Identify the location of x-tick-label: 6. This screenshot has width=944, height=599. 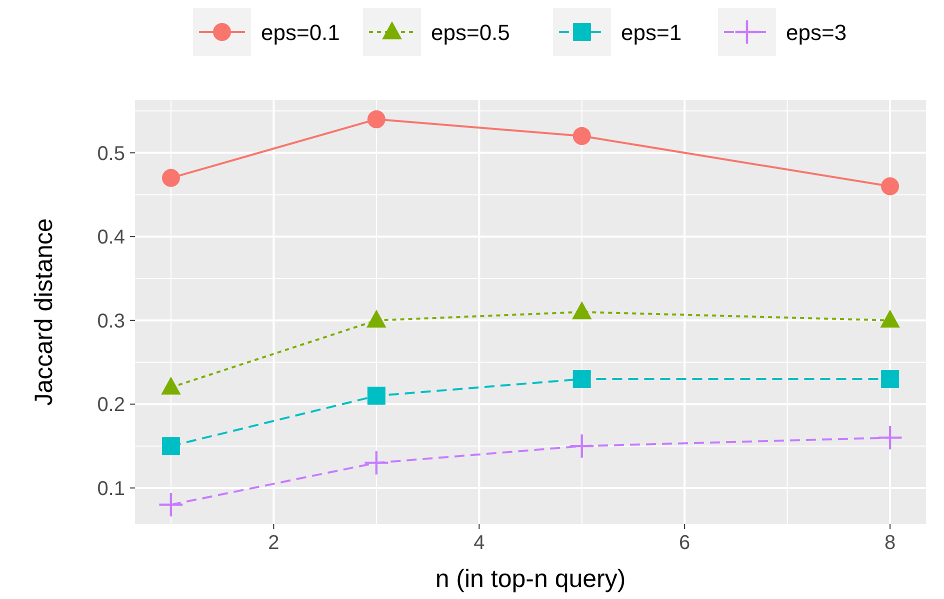
(684, 543).